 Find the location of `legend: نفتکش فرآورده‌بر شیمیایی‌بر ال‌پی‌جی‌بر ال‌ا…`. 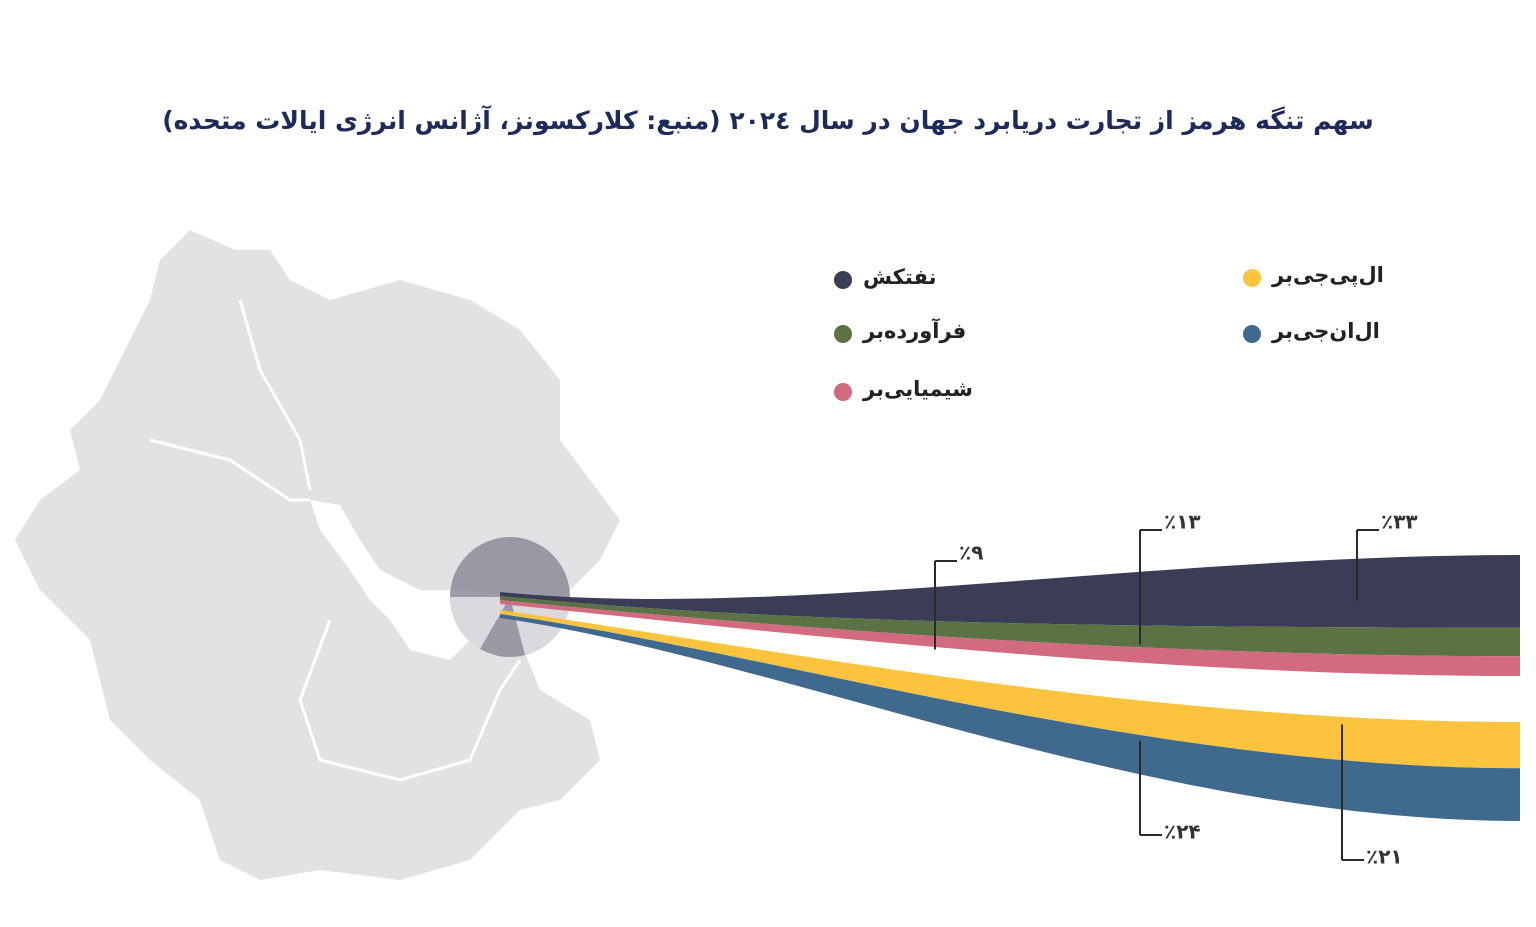

legend: نفتکش فرآورده‌بر شیمیایی‌بر ال‌پی‌جی‌بر ال‌ا… is located at coordinates (1109, 332).